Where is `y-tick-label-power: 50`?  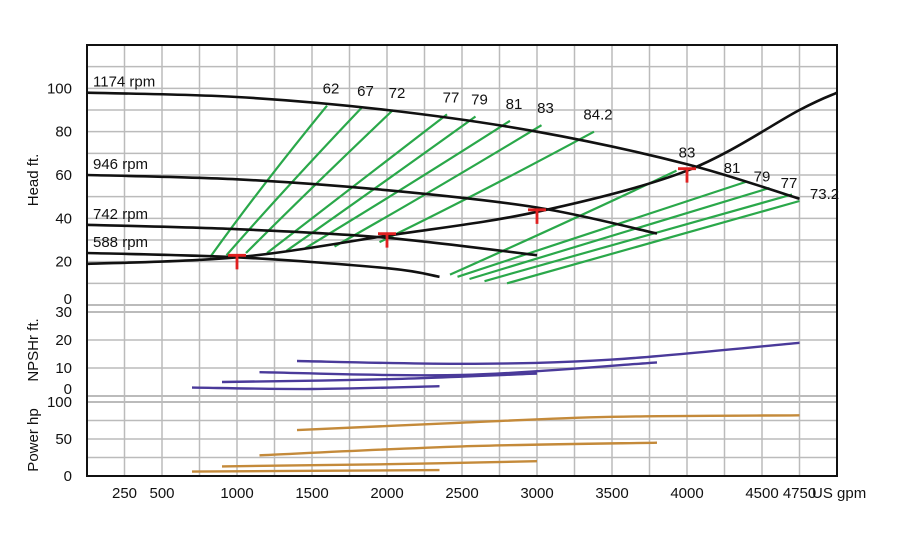 y-tick-label-power: 50 is located at coordinates (63, 439).